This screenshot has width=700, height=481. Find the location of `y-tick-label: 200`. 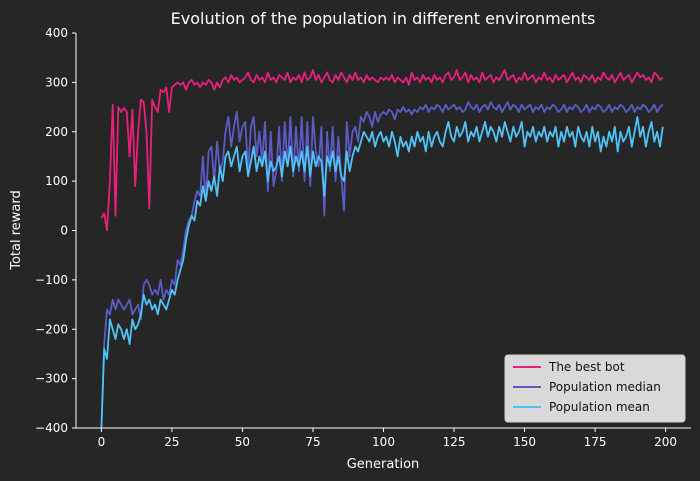

y-tick-label: 200 is located at coordinates (56, 132).